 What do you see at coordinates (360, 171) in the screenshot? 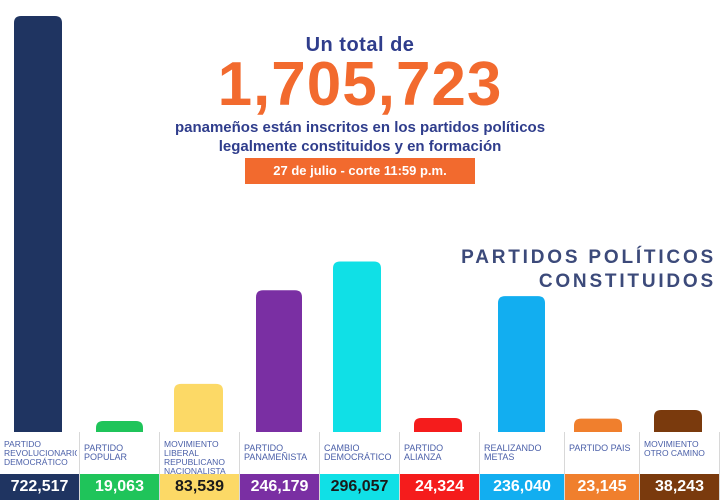
I see `date-badge: 27 de julio - corte 11:59 p.m.` at bounding box center [360, 171].